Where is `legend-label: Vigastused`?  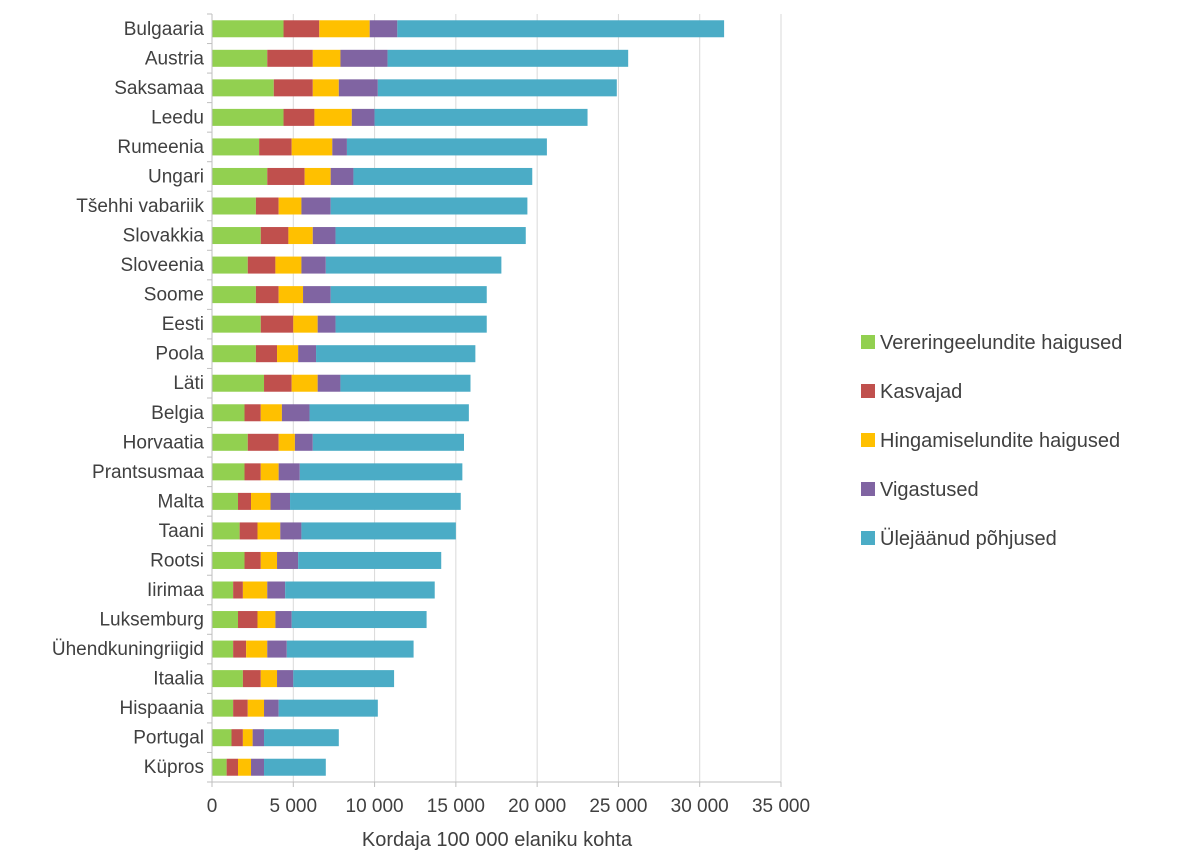
legend-label: Vigastused is located at coordinates (929, 490).